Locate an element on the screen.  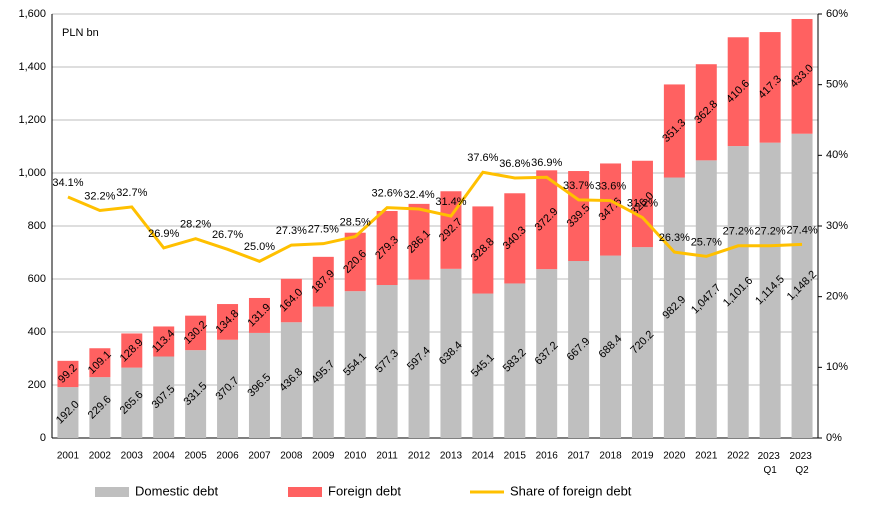
line-value-label: 36.9% is located at coordinates (546, 163).